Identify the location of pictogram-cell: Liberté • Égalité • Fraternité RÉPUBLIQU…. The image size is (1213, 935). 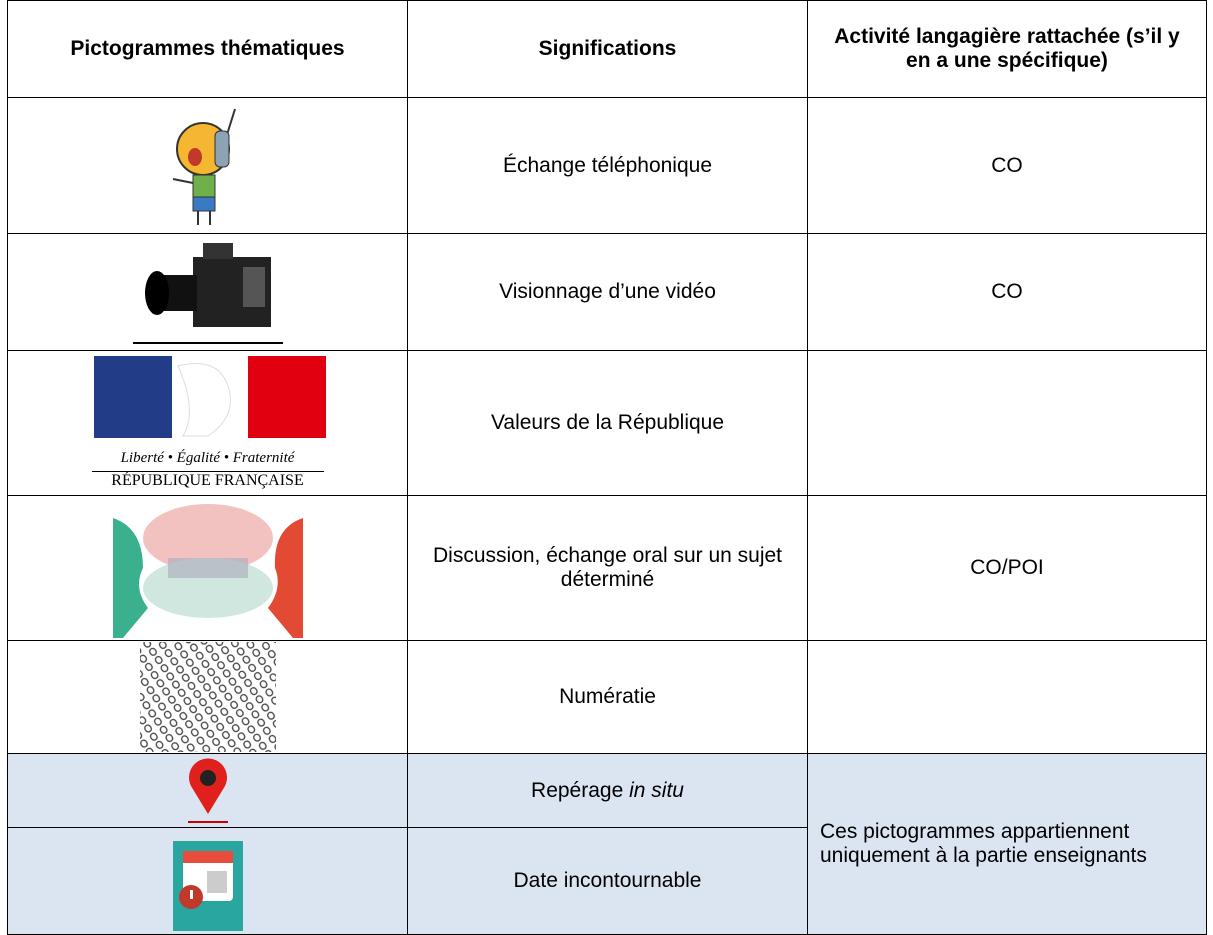
(207, 423).